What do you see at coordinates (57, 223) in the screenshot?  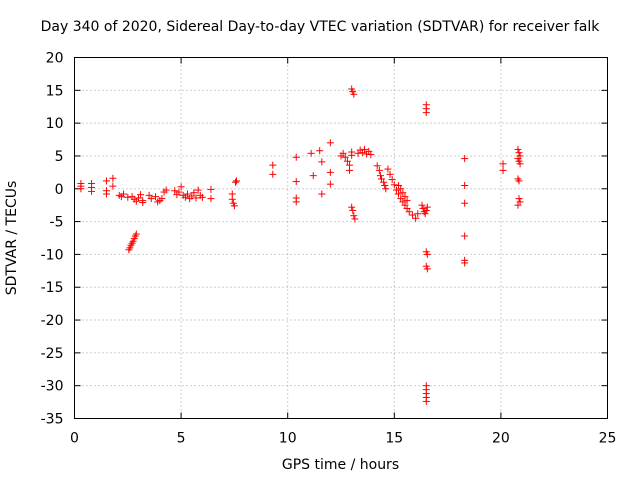 I see `y-tick-label: -5` at bounding box center [57, 223].